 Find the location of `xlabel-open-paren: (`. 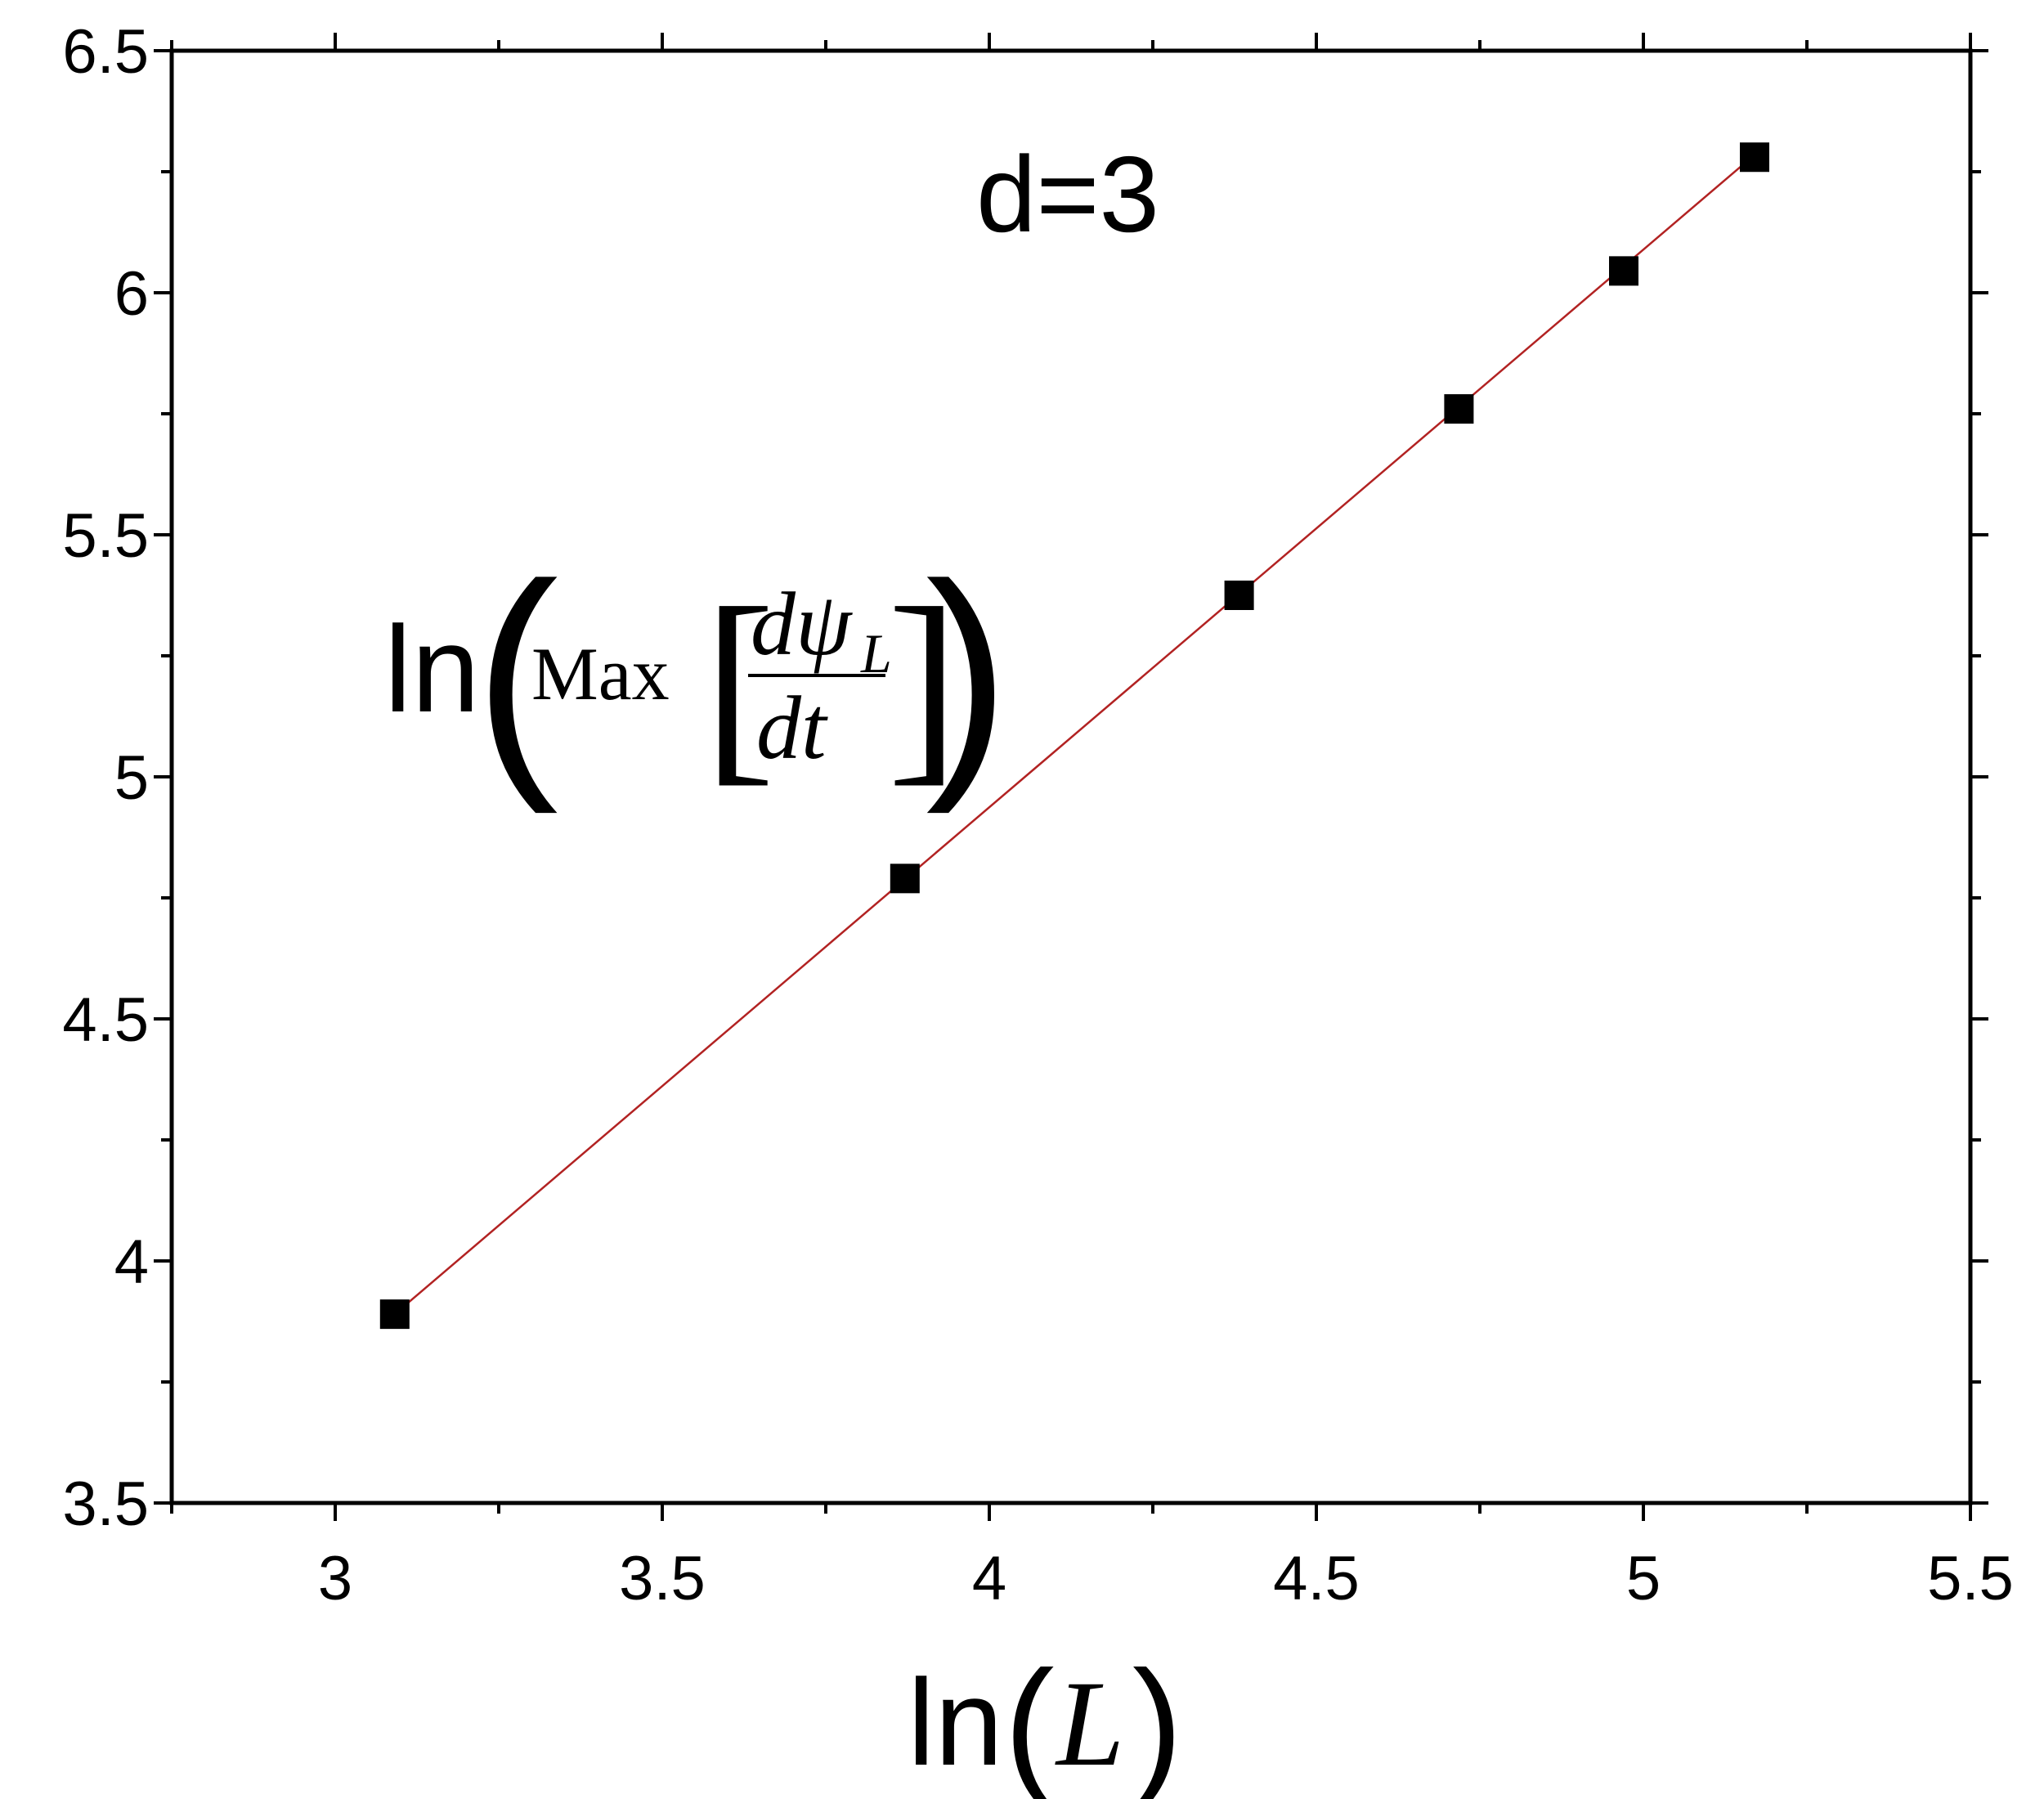

xlabel-open-paren: ( is located at coordinates (1030, 1720).